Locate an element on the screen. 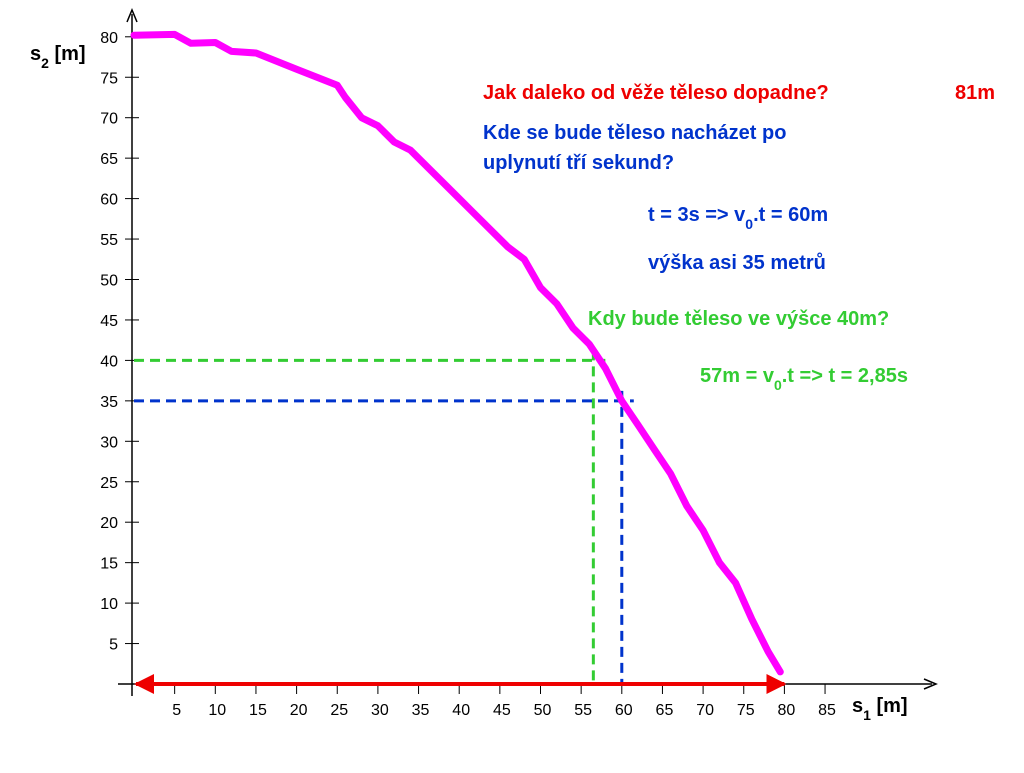  y-tick-label: 25 is located at coordinates (109, 483).